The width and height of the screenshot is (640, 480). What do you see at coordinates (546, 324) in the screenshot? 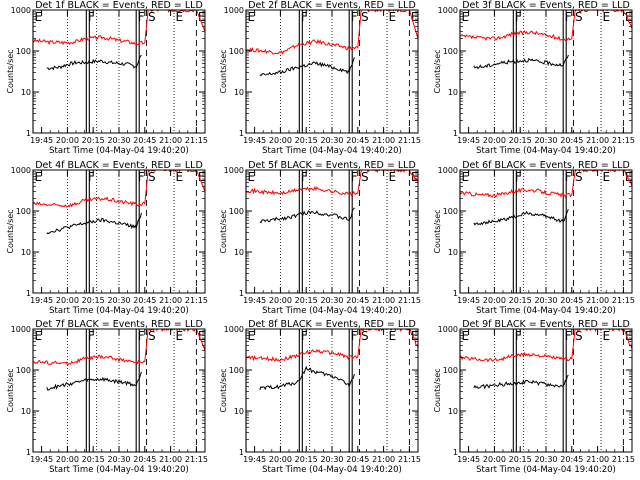
I see `panel-title: Det 9f BLACK = Events, RED = LLD` at bounding box center [546, 324].